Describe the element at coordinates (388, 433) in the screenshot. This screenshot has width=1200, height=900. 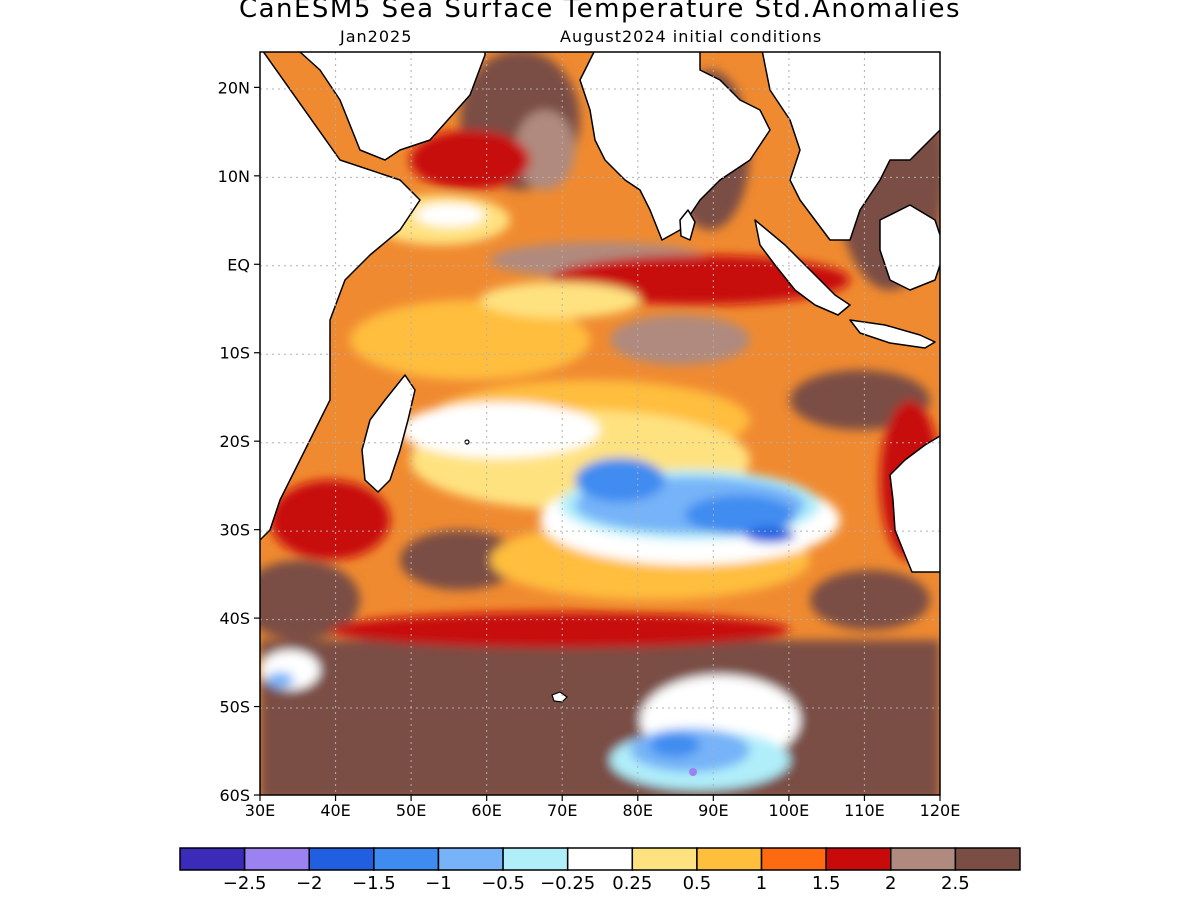
I see `madagascar-land` at that location.